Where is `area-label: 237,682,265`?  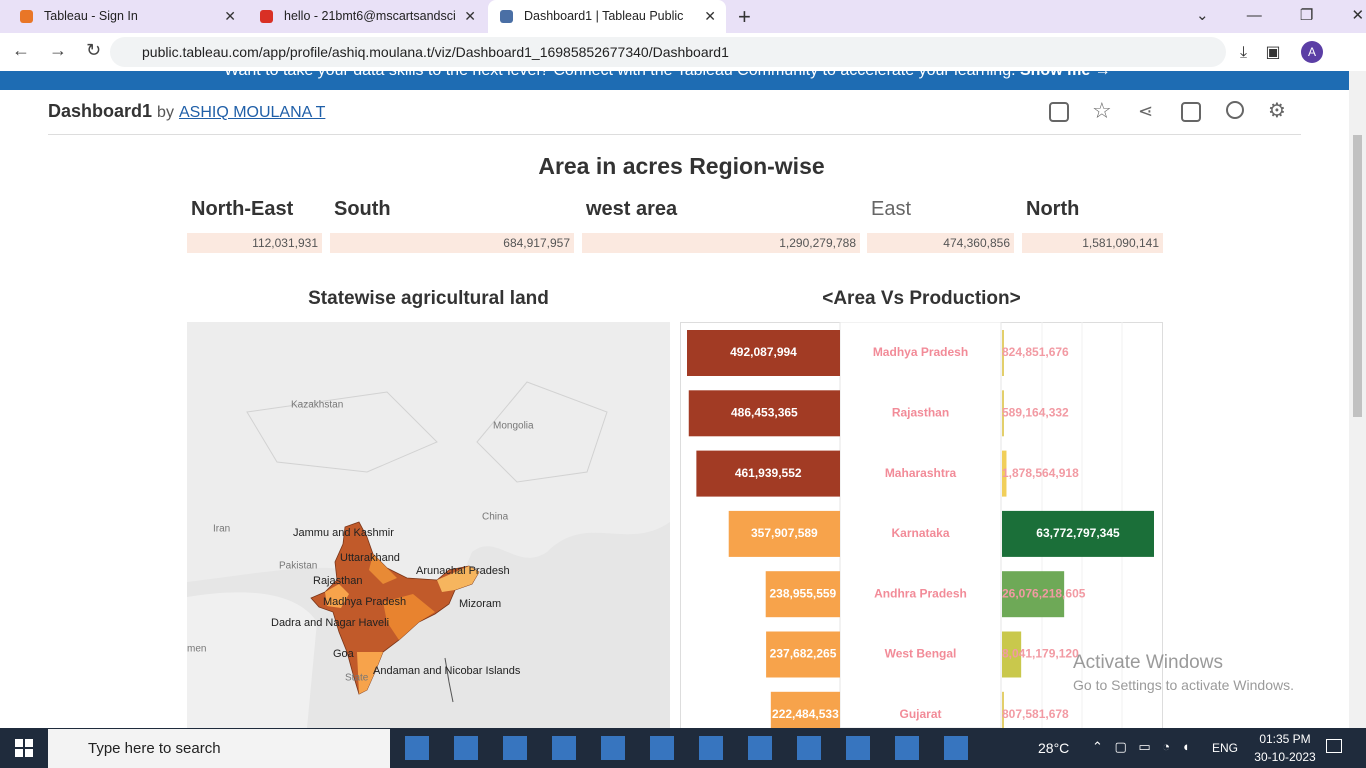
area-label: 237,682,265 is located at coordinates (803, 654).